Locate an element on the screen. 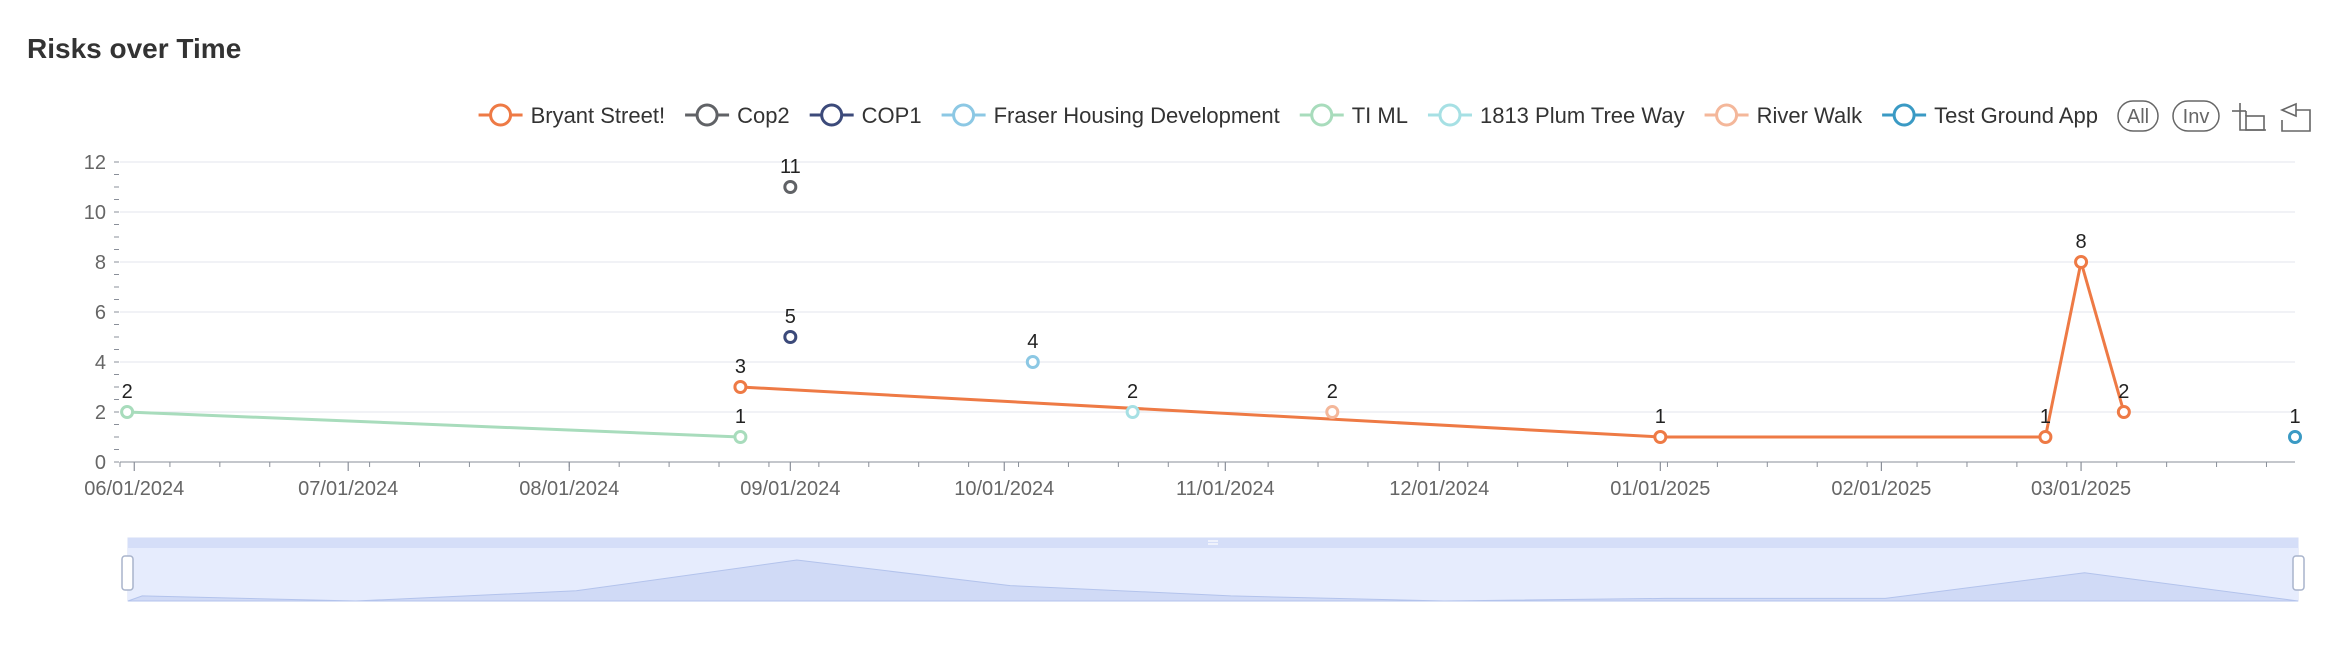 The image size is (2348, 665). inverse-select-button: Inv is located at coordinates (2196, 116).